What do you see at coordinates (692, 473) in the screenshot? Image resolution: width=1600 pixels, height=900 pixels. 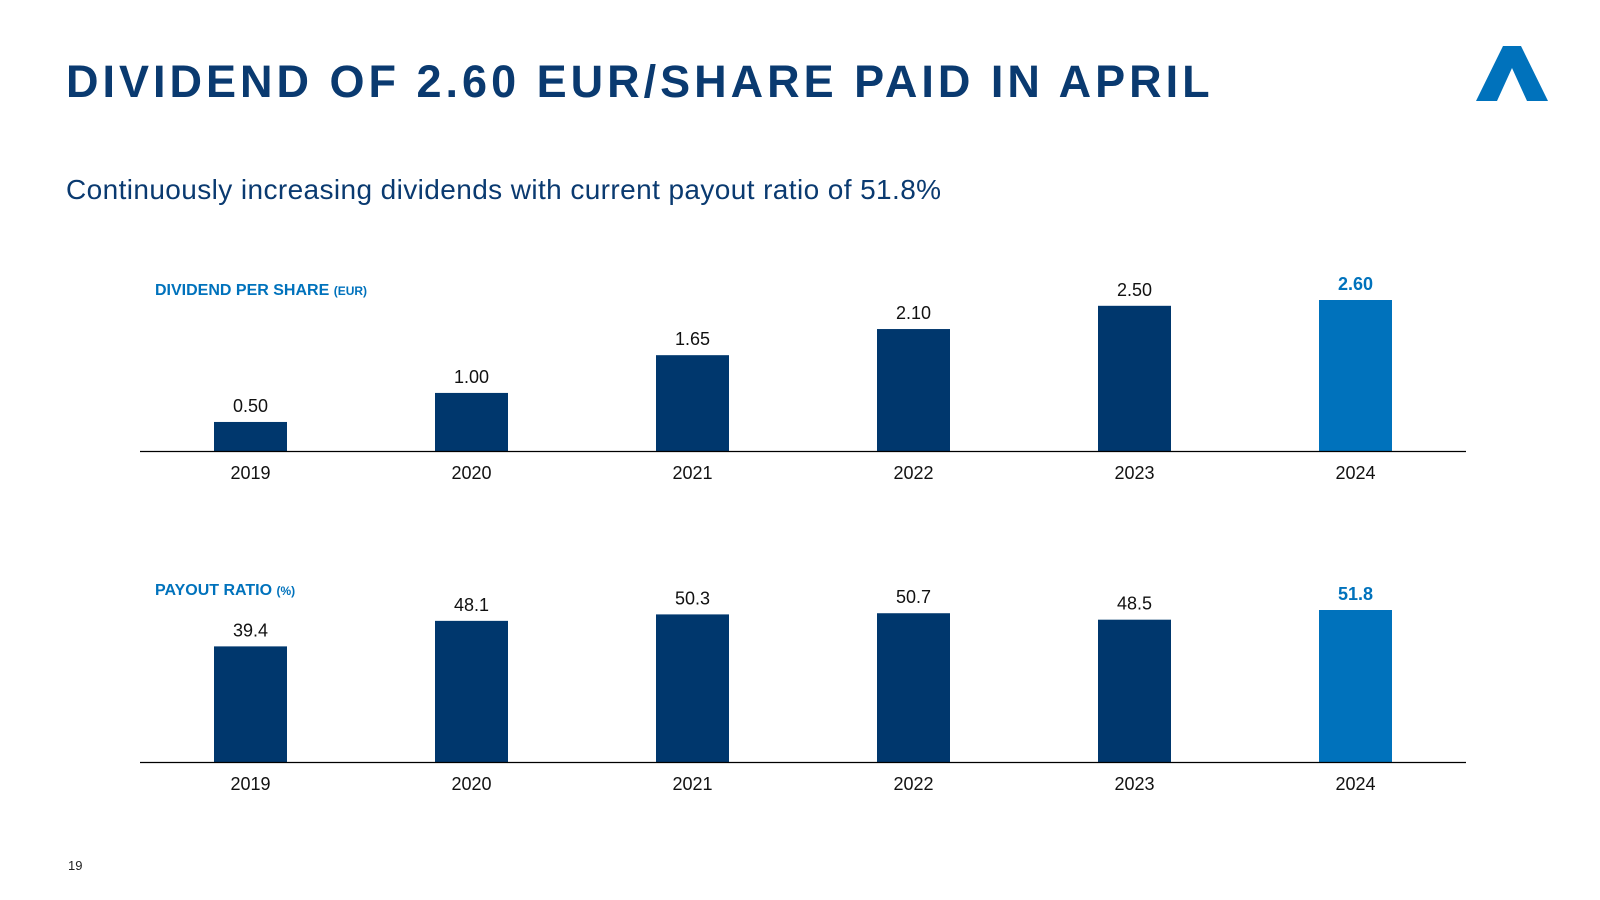 I see `dividend-x-tick-2021: 2021` at bounding box center [692, 473].